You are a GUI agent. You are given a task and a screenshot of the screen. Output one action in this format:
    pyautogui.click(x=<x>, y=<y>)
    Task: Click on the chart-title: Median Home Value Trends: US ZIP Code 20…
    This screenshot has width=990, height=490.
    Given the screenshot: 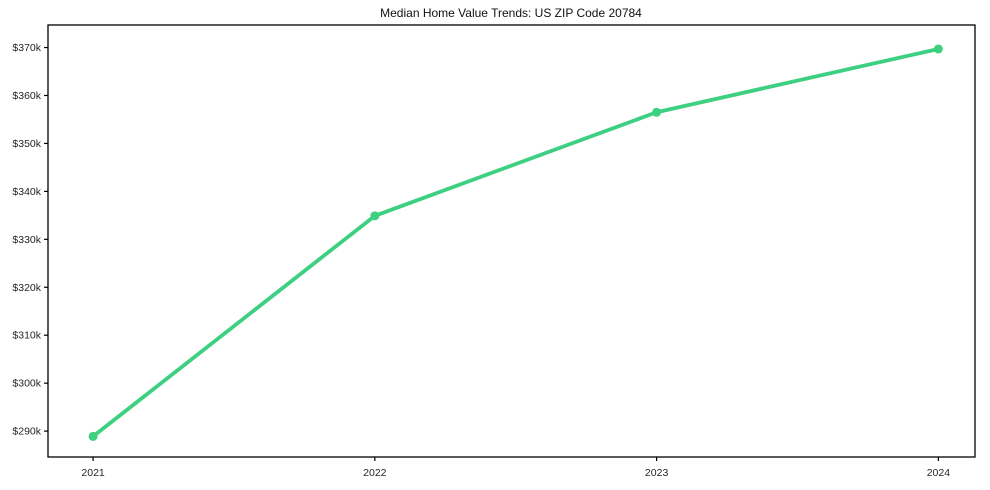 What is the action you would take?
    pyautogui.click(x=511, y=13)
    